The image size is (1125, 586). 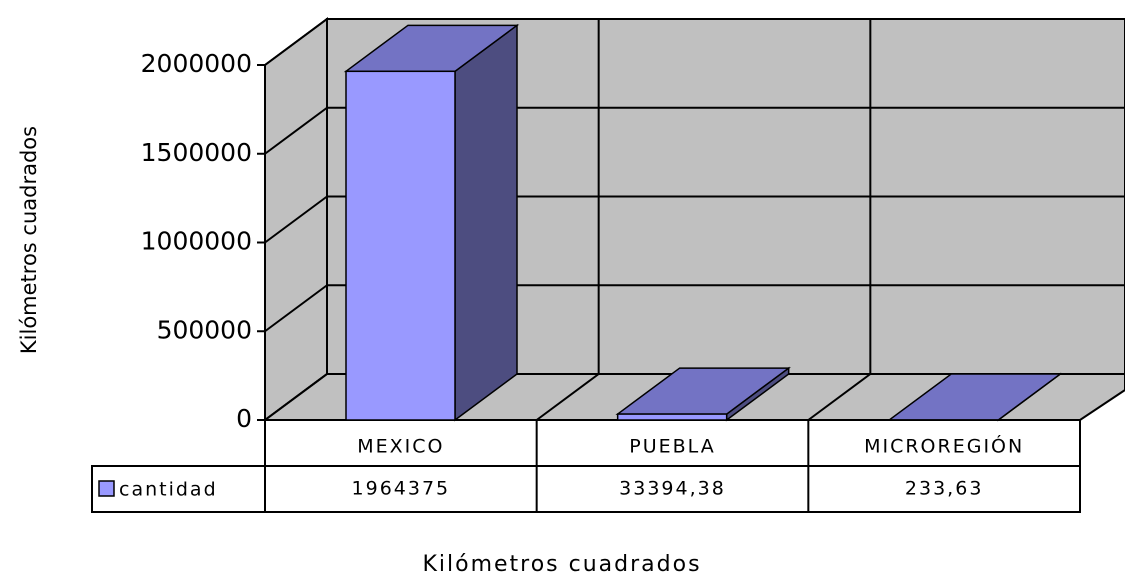 I want to click on y-tick-label: 2000000, so click(x=196, y=63).